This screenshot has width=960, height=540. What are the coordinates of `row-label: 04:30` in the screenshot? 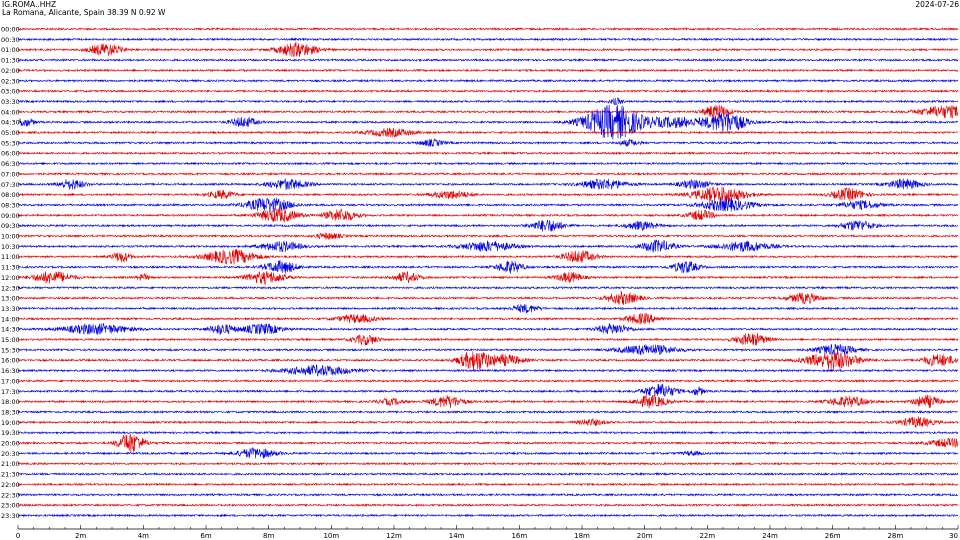 It's located at (10, 123).